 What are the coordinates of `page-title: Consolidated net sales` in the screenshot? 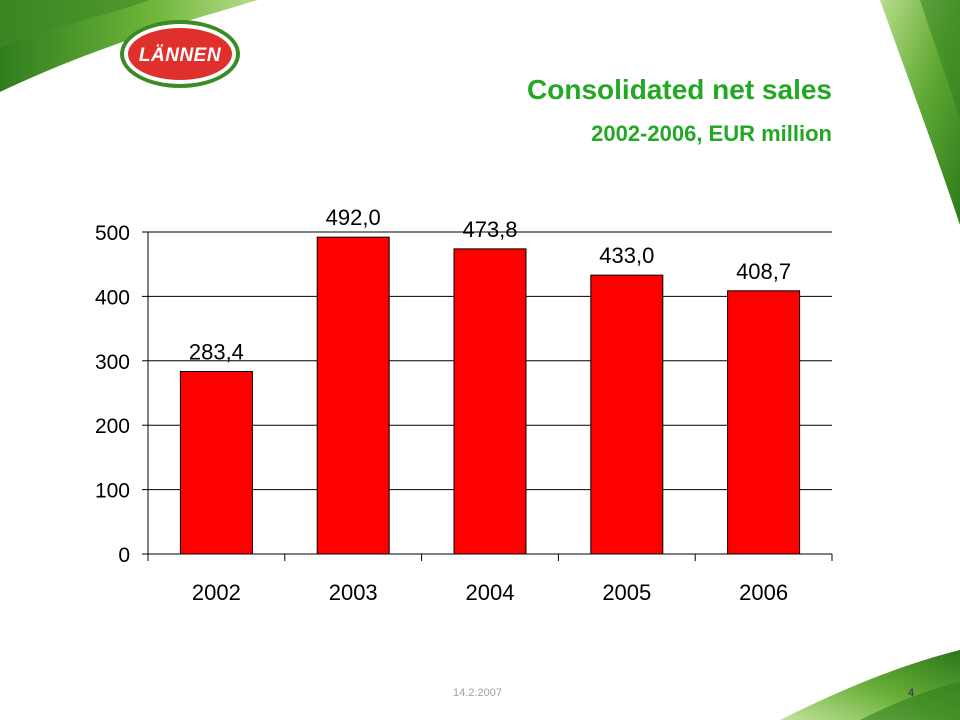 It's located at (679, 89).